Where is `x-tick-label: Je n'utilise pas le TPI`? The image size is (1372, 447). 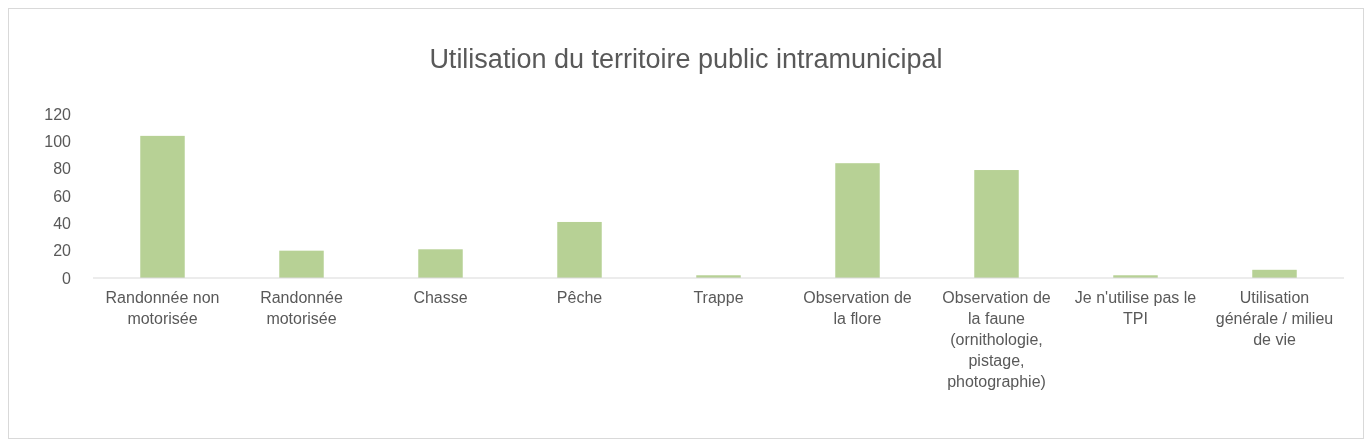
x-tick-label: Je n'utilise pas le TPI is located at coordinates (1135, 308).